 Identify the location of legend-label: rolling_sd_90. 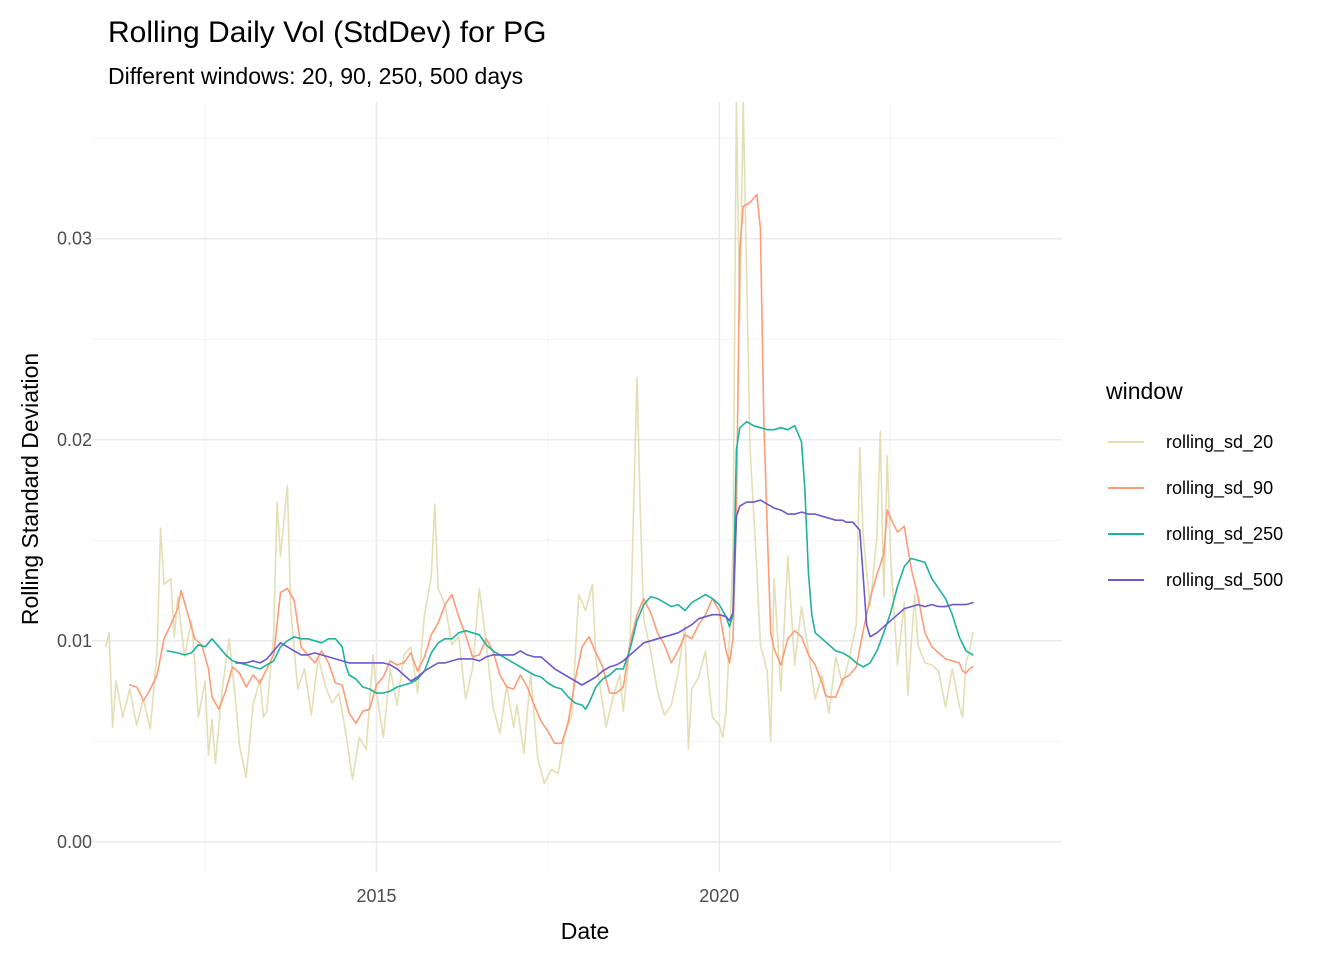
(1219, 488).